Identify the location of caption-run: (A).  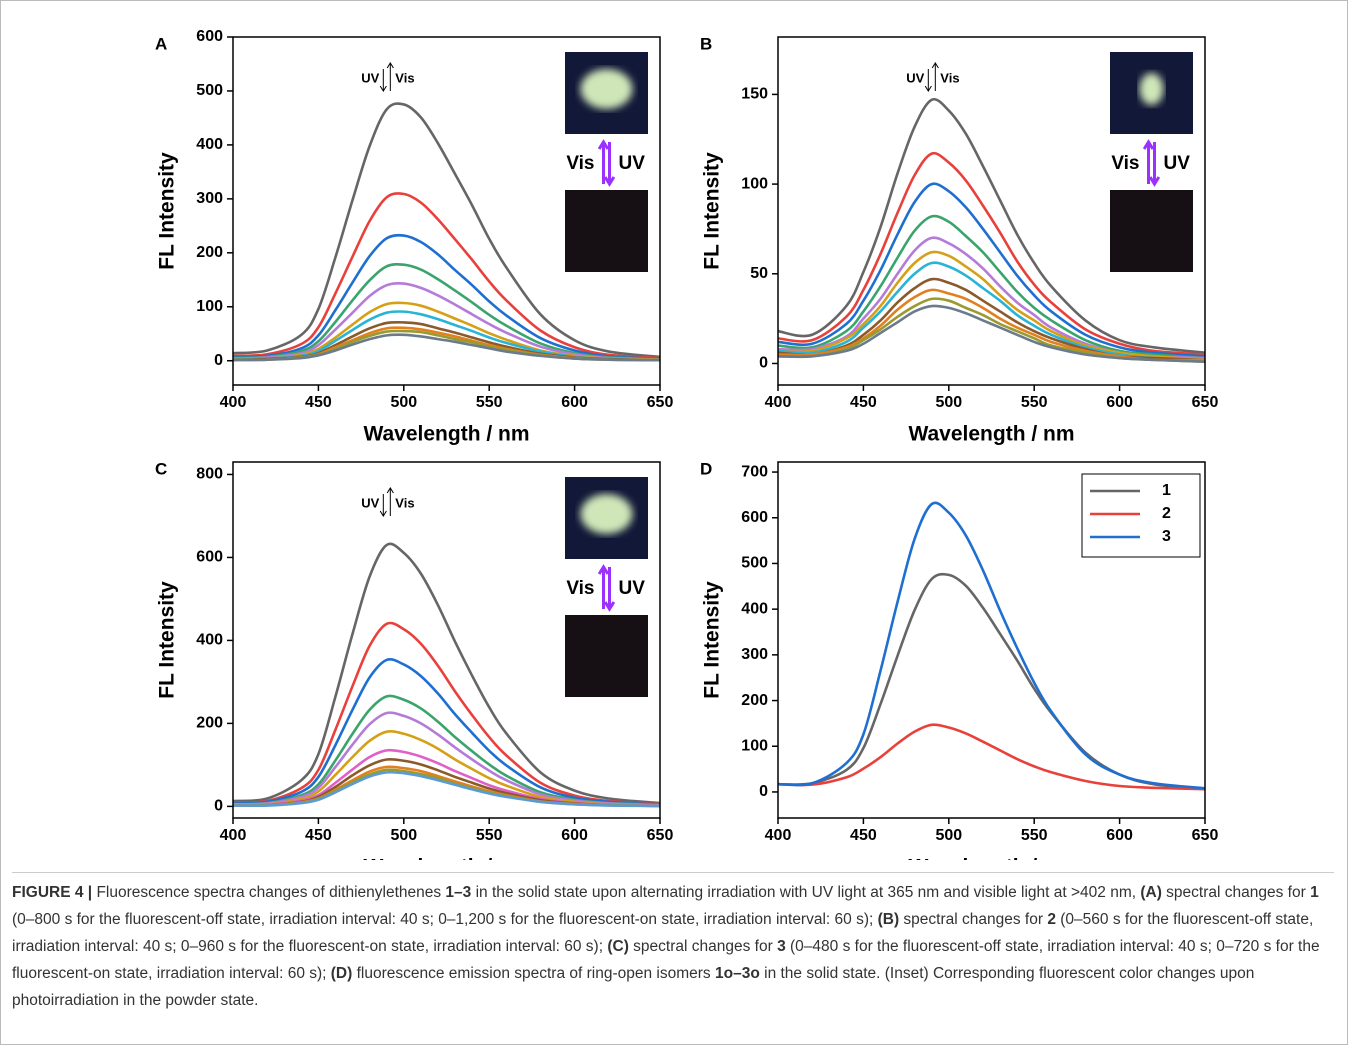
(1151, 892).